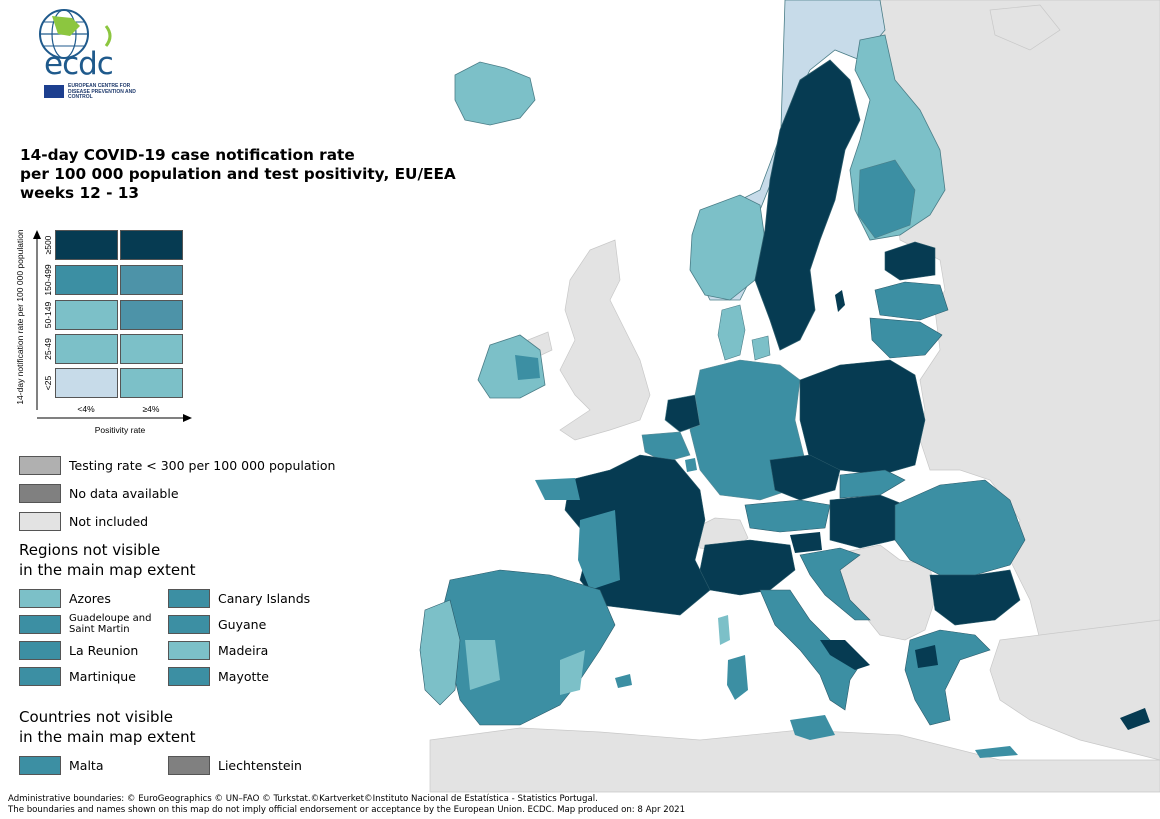 The height and width of the screenshot is (819, 1160). Describe the element at coordinates (862, 417) in the screenshot. I see `poland` at that location.